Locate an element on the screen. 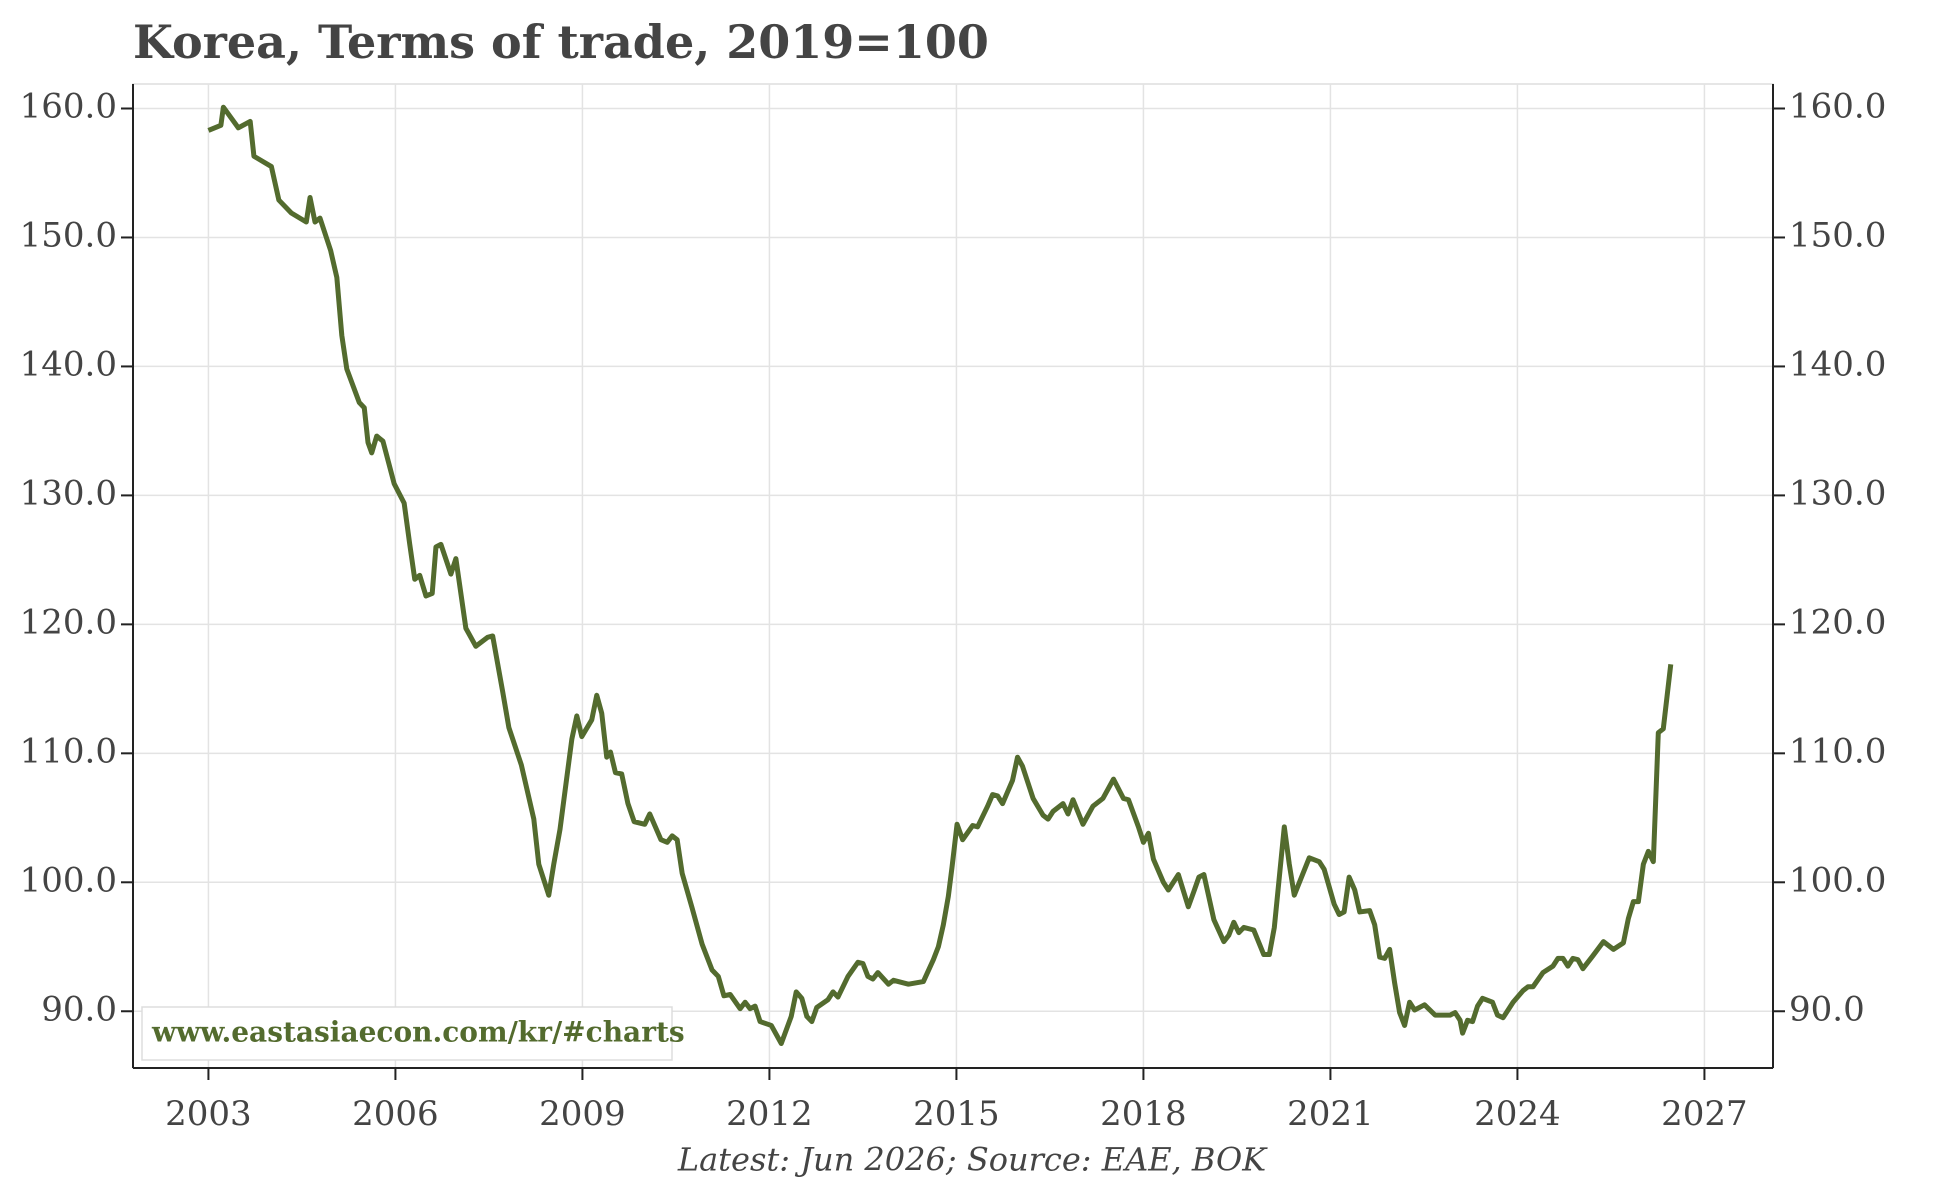  y-tick-label: 100.0 is located at coordinates (68, 880).